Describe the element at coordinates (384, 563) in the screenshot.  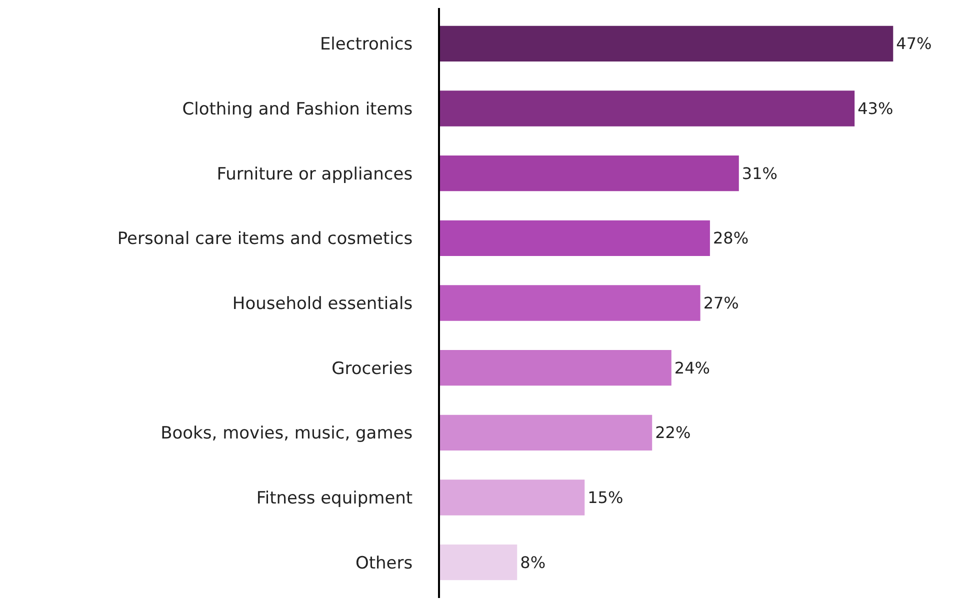
I see `y-tick-label: Others` at that location.